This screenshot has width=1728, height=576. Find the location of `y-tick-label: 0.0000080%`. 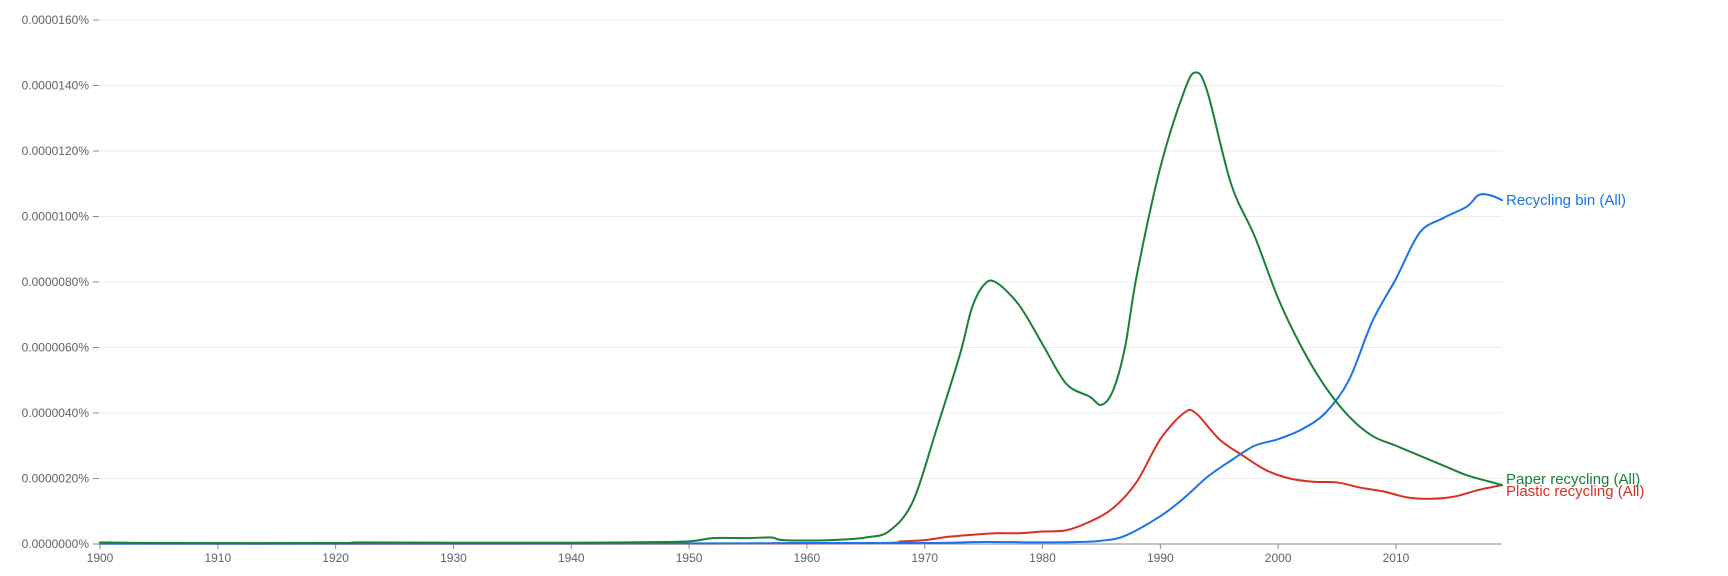

y-tick-label: 0.0000080% is located at coordinates (56, 282).